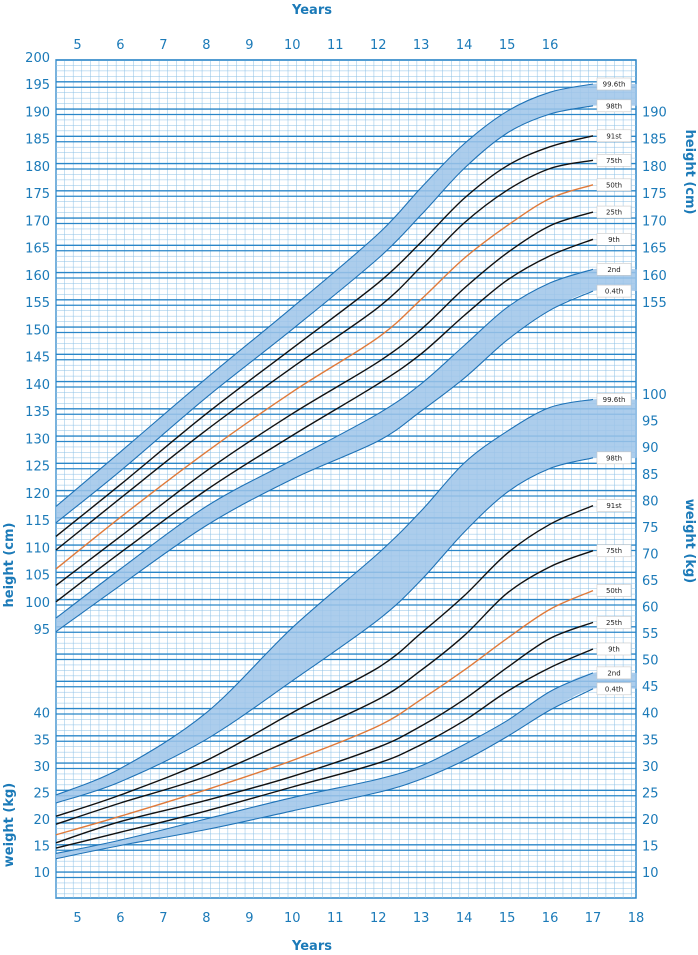  Describe the element at coordinates (614, 505) in the screenshot. I see `weight-centile-tag-91st: 91st` at that location.